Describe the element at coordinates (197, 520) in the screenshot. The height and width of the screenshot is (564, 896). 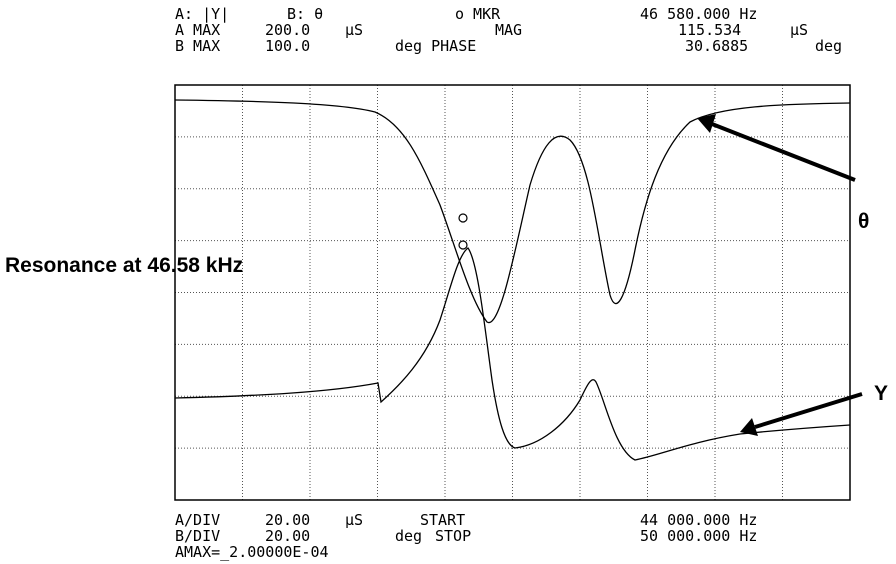
I see `footer-text: A/DIV` at that location.